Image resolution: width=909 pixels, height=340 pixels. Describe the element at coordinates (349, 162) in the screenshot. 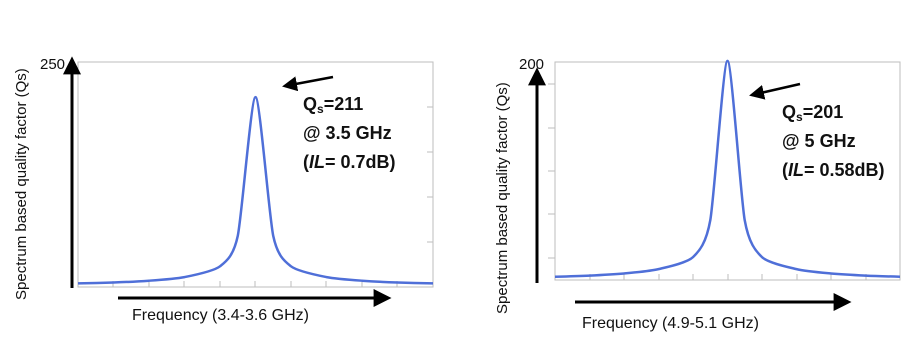

I see `annotation-insertion-loss: (IL= 0.7dB)` at that location.